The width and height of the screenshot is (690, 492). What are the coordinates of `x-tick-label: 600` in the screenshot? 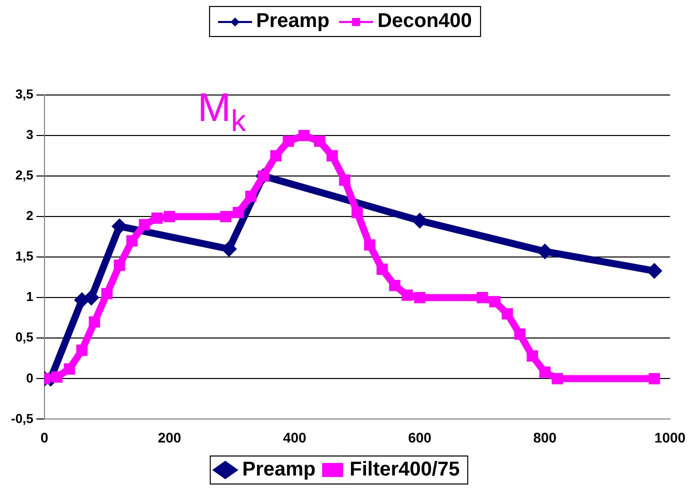 It's located at (420, 437).